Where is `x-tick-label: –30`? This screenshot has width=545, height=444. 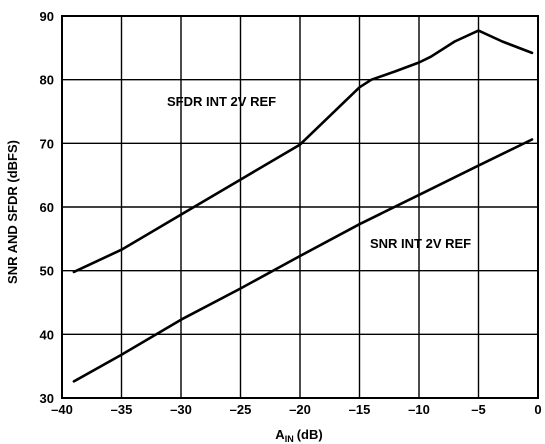 x-tick-label: –30 is located at coordinates (181, 409).